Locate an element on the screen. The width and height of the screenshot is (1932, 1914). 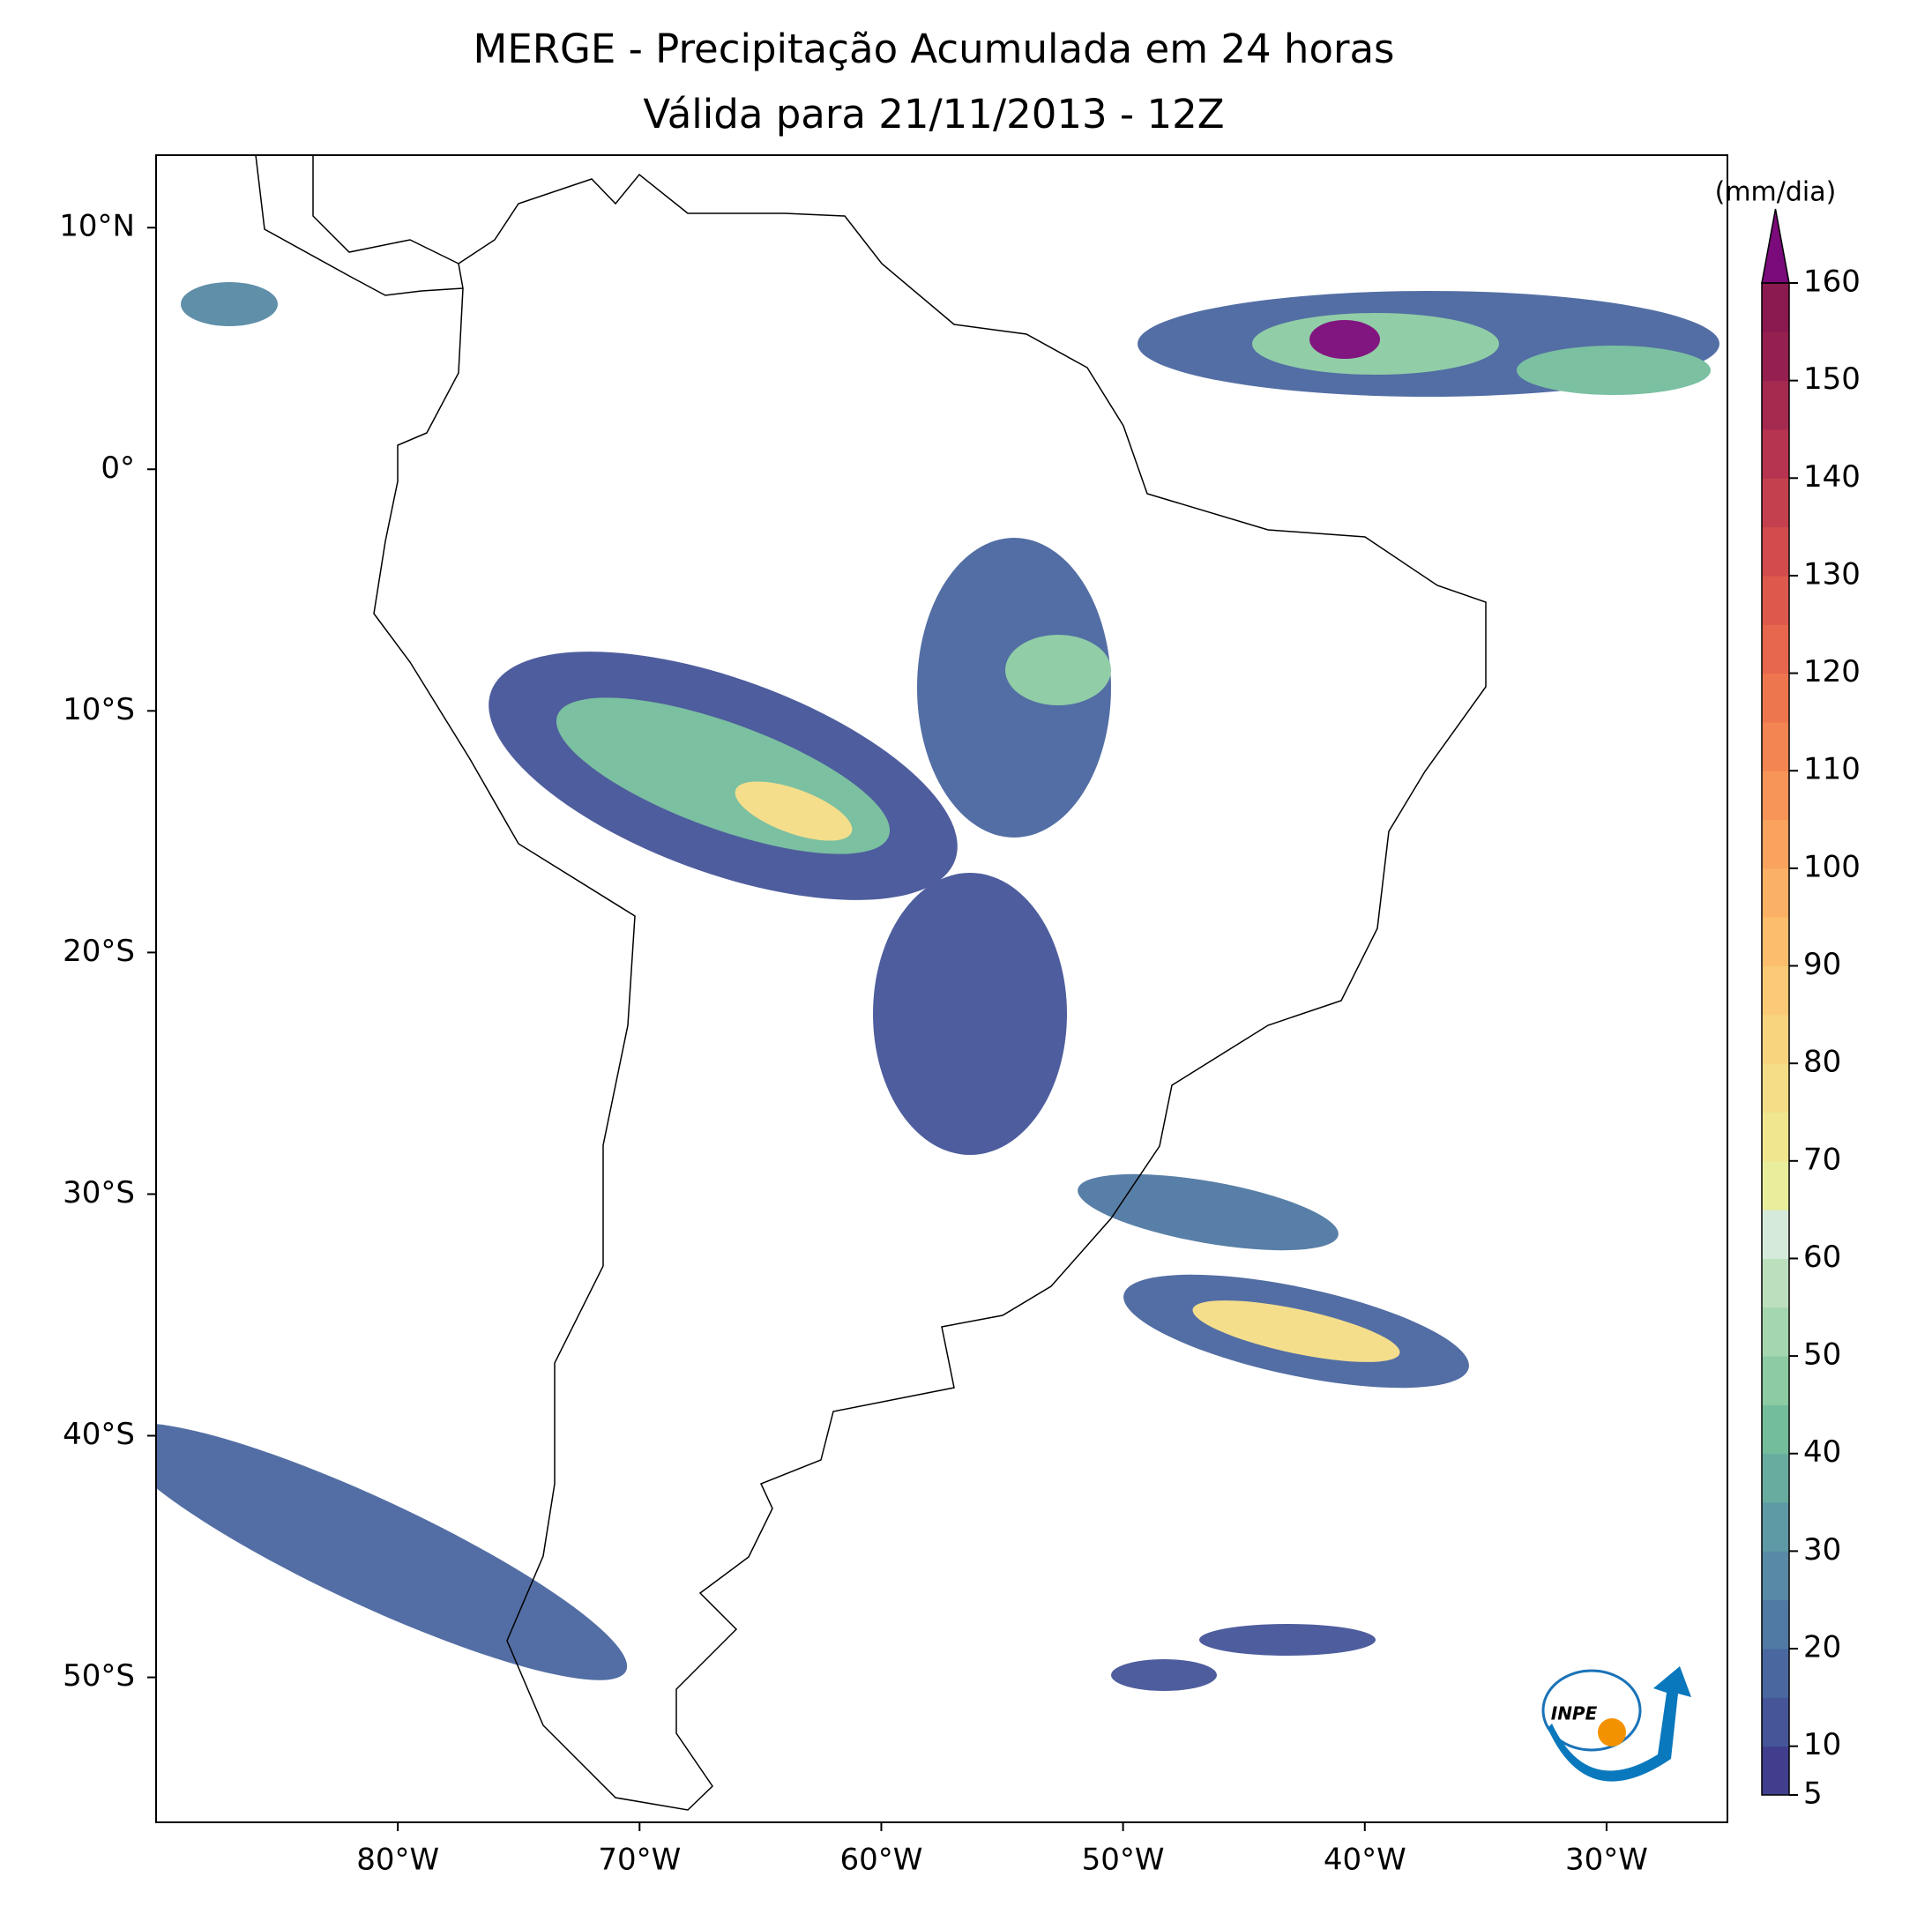
colorbar-tick-label: 150 is located at coordinates (1832, 379).